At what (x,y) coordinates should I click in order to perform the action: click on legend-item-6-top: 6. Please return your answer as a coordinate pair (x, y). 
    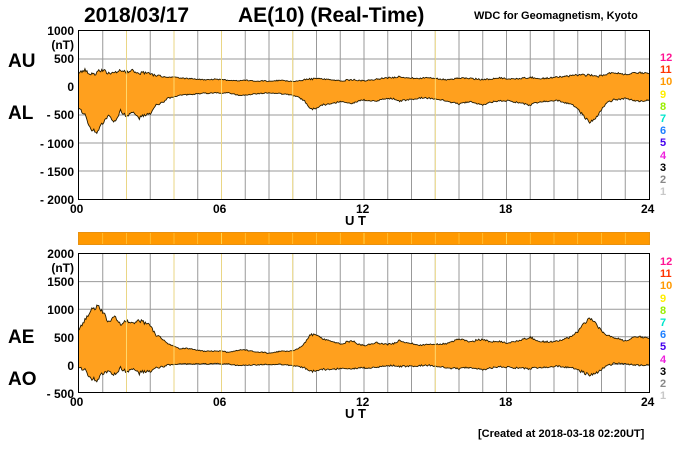
    Looking at the image, I should click on (663, 131).